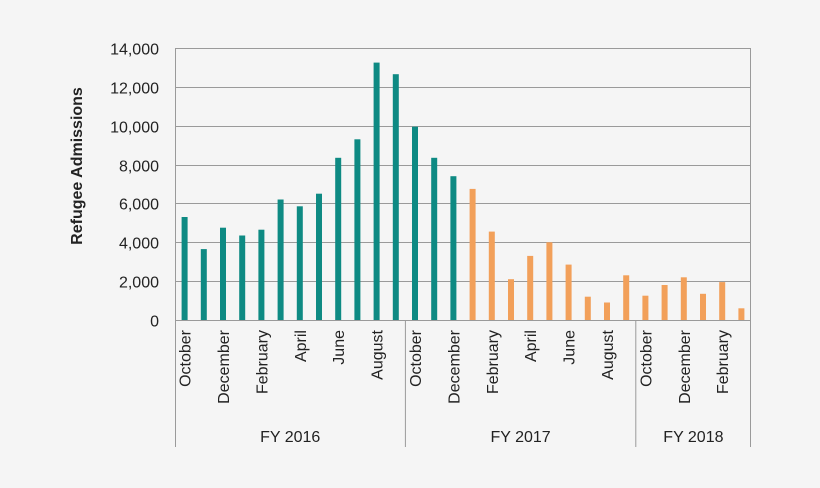  Describe the element at coordinates (154, 322) in the screenshot. I see `y-tick-label: 0` at that location.